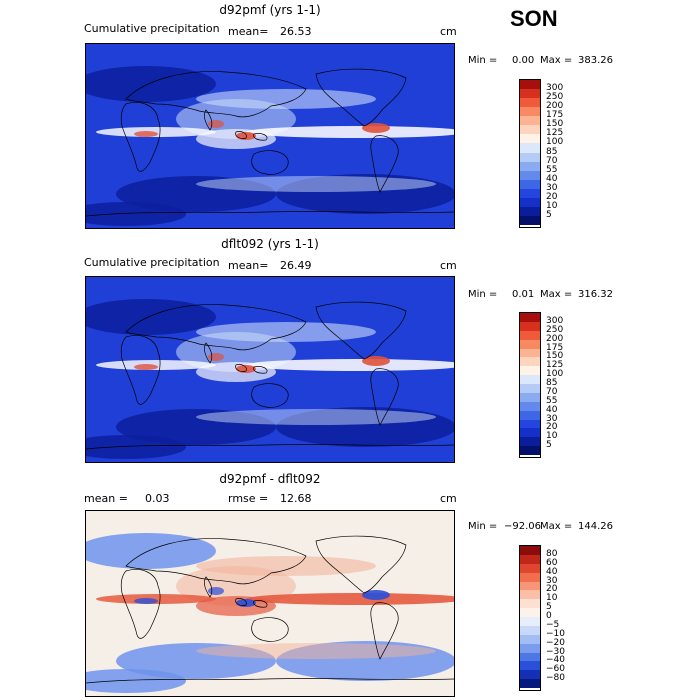  I want to click on colorbar-tick-label: 85, so click(552, 383).